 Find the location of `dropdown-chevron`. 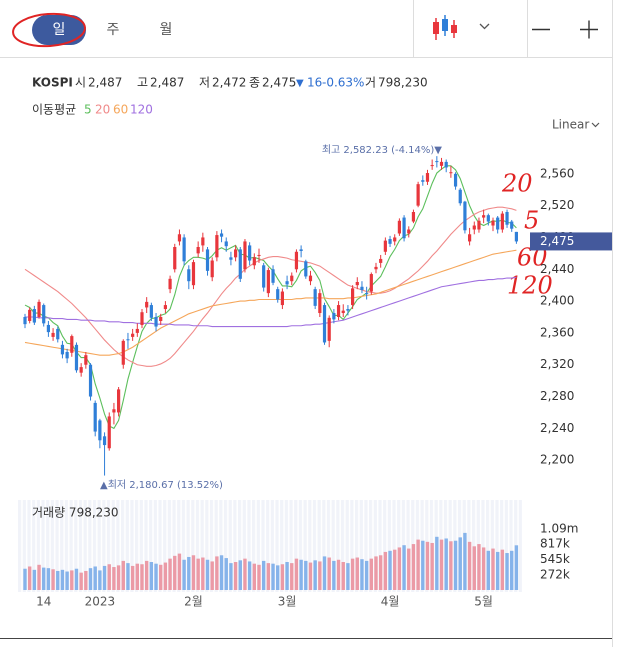

dropdown-chevron is located at coordinates (484, 26).